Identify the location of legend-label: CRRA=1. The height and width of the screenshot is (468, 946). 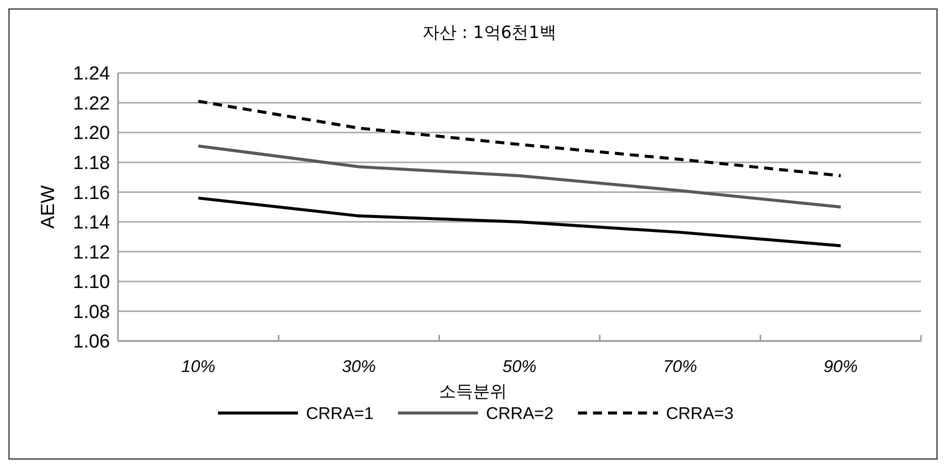
(340, 413).